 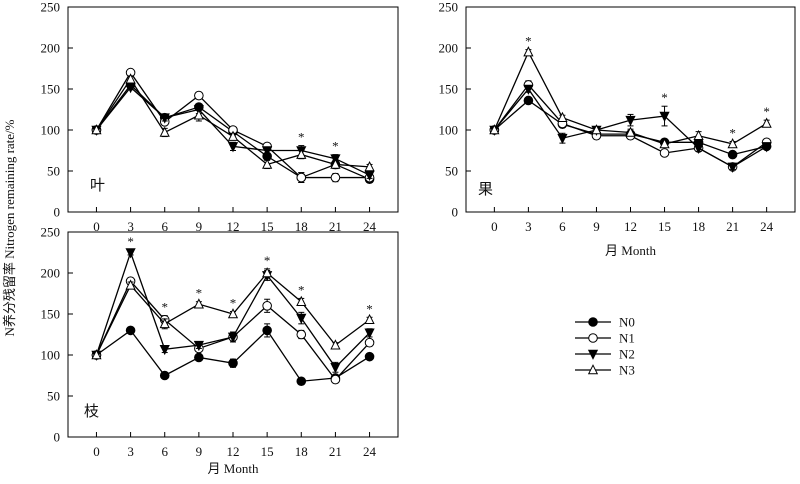 What do you see at coordinates (199, 226) in the screenshot?
I see `x-tick-label: 9` at bounding box center [199, 226].